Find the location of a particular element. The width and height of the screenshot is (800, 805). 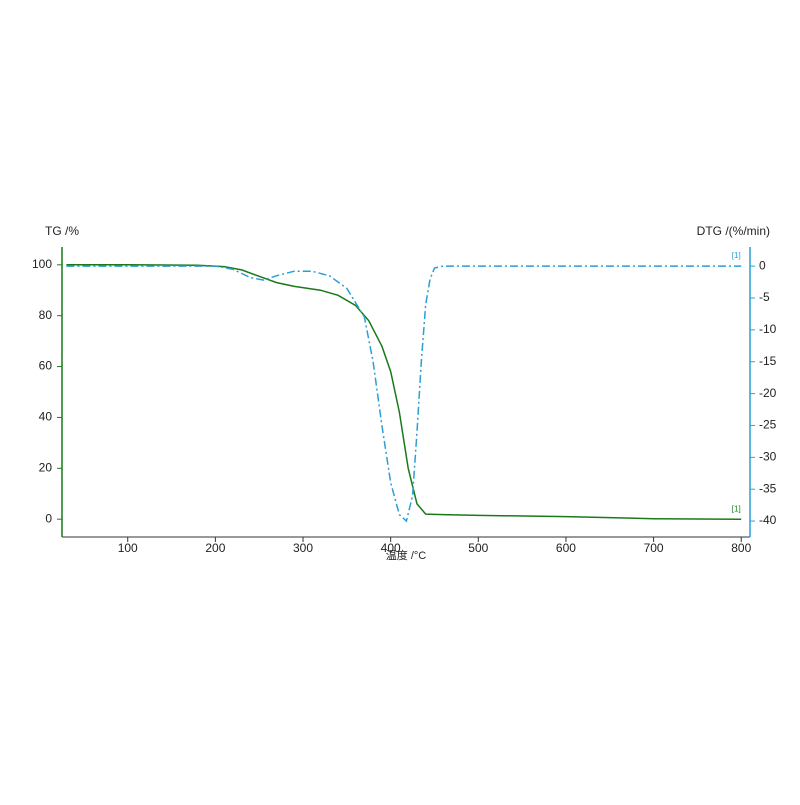

y2-tick-label: -10 is located at coordinates (768, 329).